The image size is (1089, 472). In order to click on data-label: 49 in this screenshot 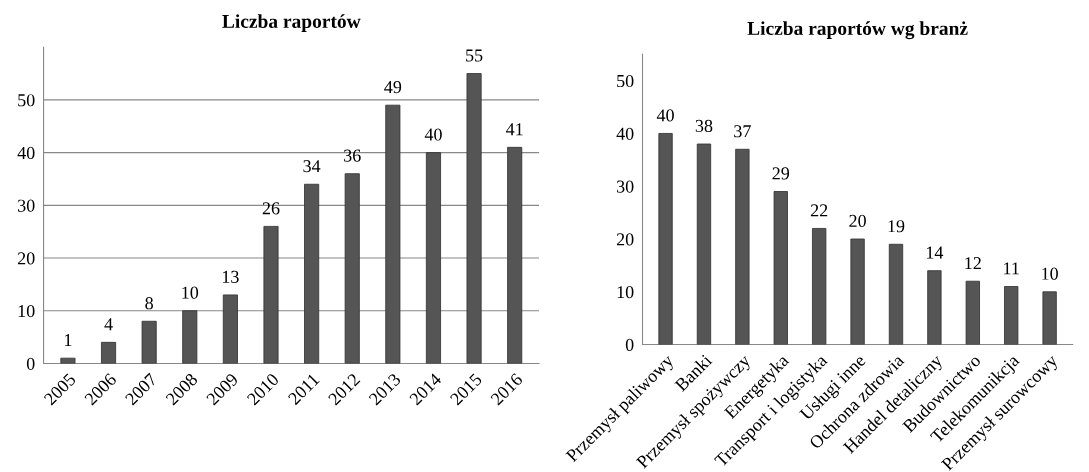, I will do `click(393, 87)`.